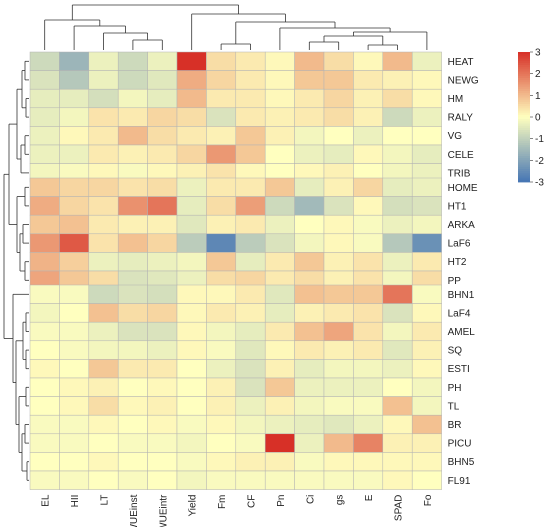 This screenshot has width=550, height=527. I want to click on row-label: AMEL, so click(462, 332).